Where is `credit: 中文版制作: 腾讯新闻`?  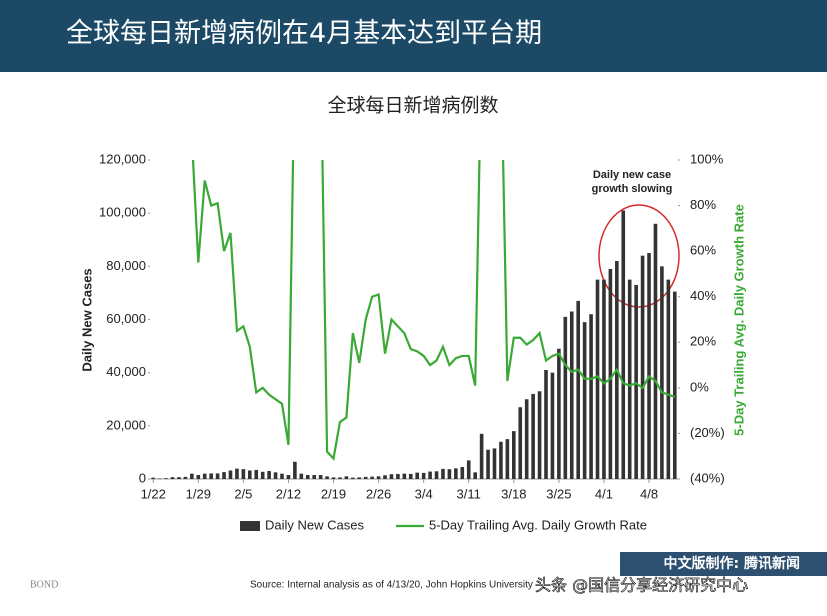
credit: 中文版制作: 腾讯新闻 is located at coordinates (732, 563).